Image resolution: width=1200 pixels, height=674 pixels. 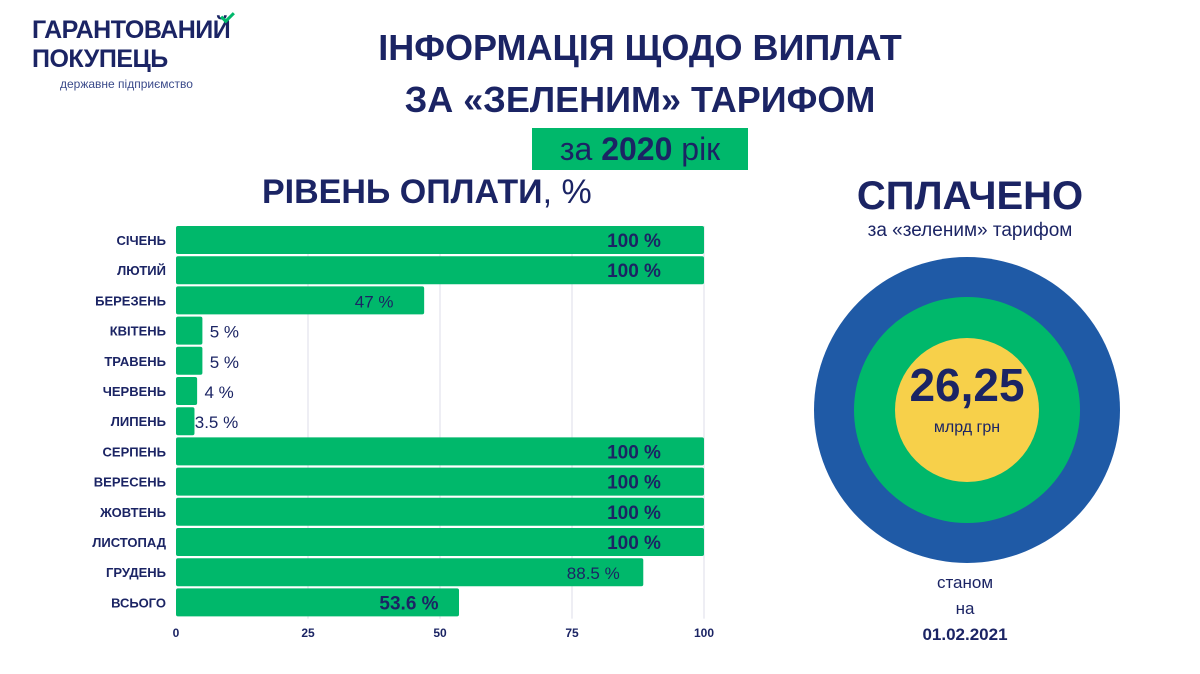 I want to click on paid-title: СПЛАЧЕНО, so click(x=970, y=196).